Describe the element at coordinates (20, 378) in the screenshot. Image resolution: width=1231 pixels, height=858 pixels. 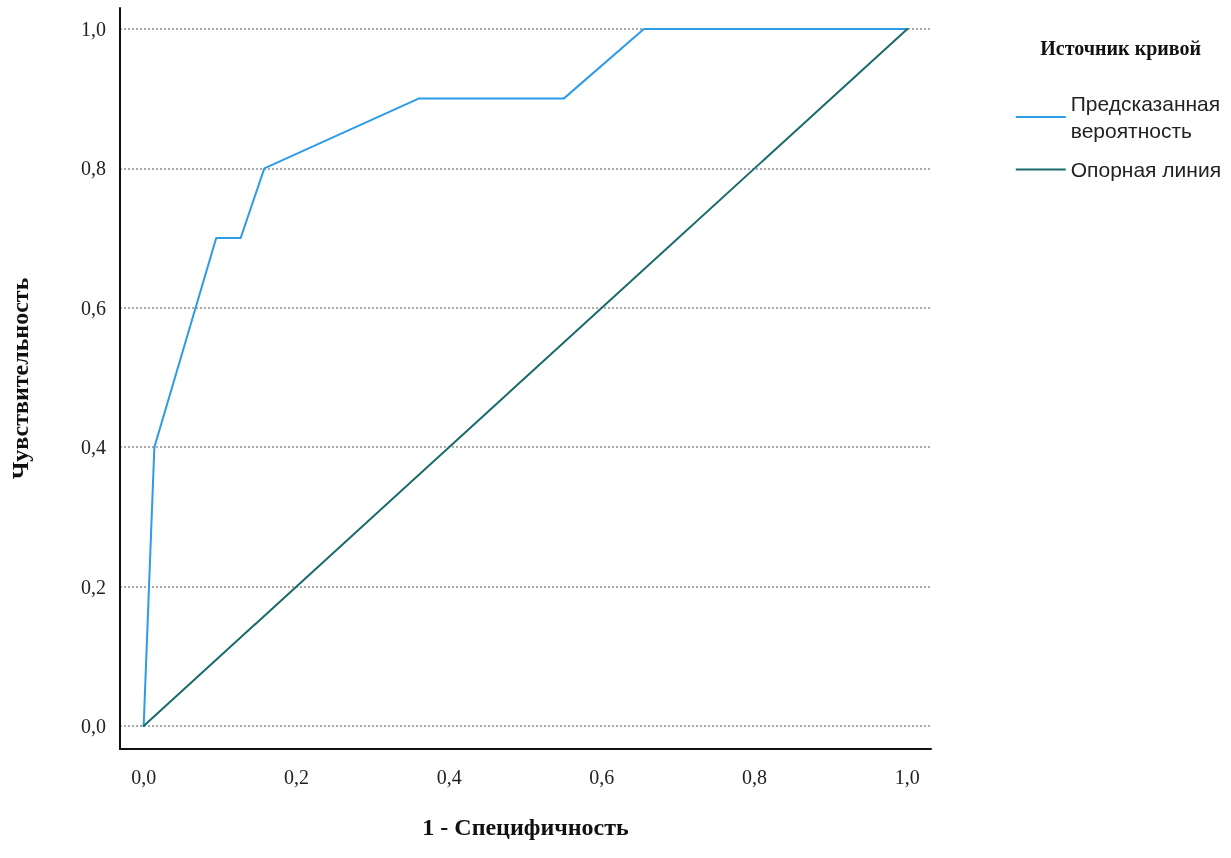
I see `y-axis-title: Чувствительность` at that location.